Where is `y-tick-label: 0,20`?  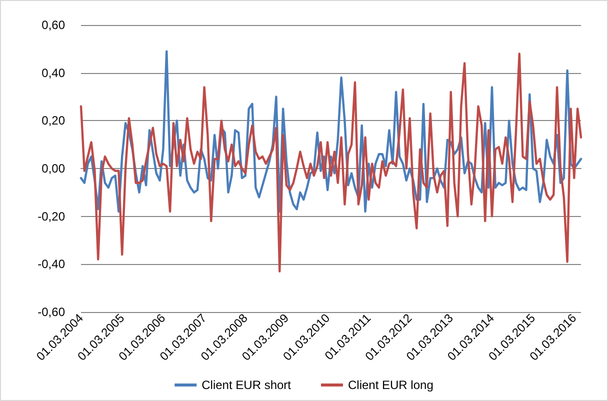 y-tick-label: 0,20 is located at coordinates (54, 121).